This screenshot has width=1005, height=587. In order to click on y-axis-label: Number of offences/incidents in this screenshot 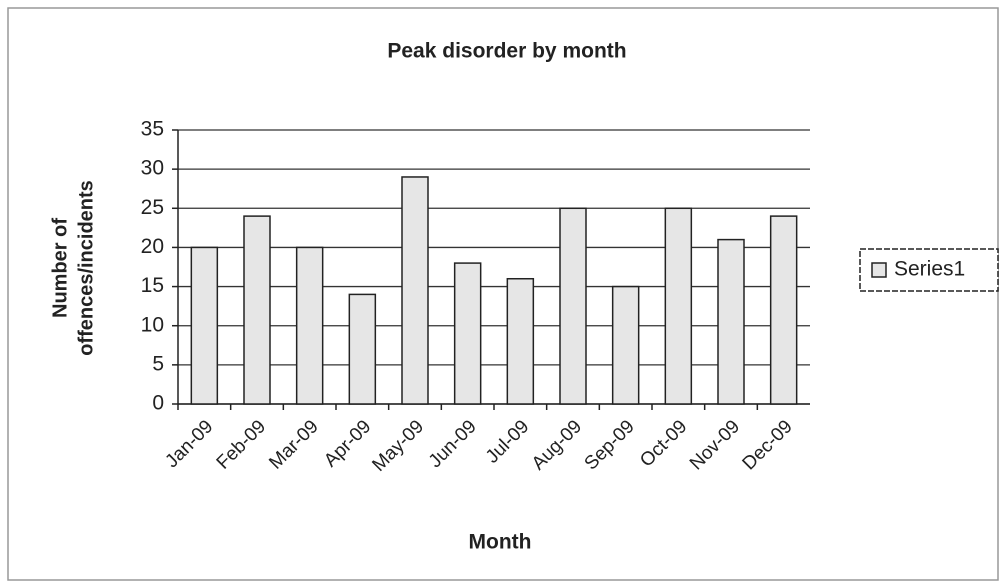, I will do `click(73, 268)`.